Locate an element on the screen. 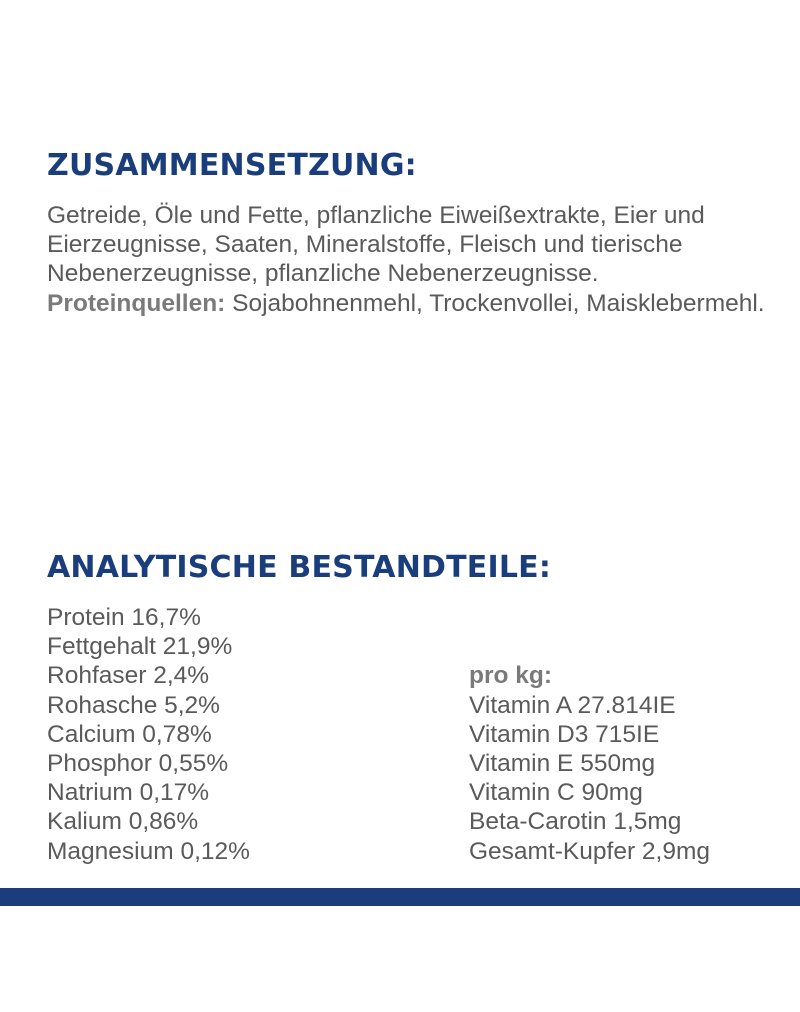 This screenshot has width=800, height=1012. analytic-item-vitamin-d3: Vitamin D3 715IE is located at coordinates (564, 734).